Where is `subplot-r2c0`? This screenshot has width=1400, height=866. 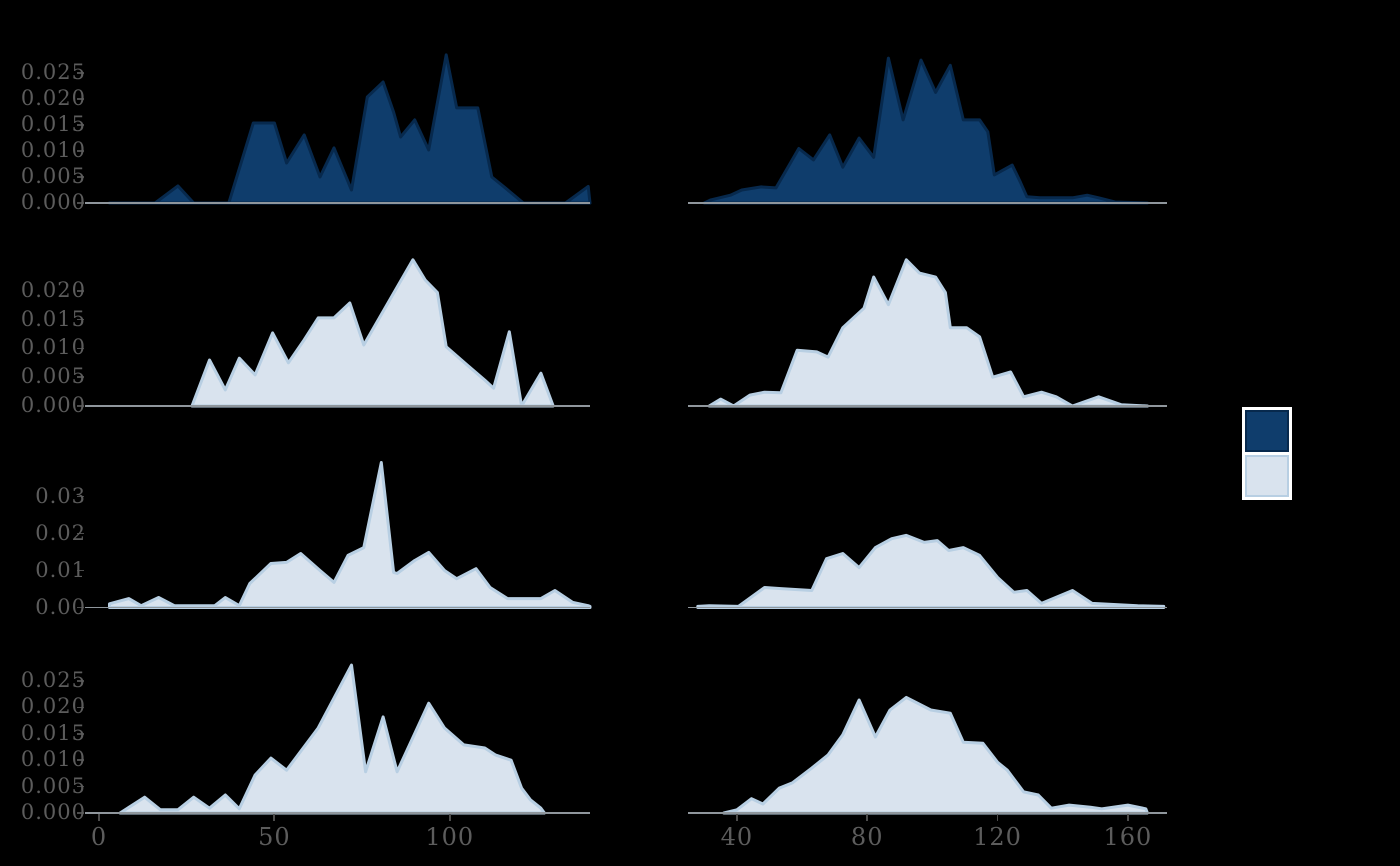 subplot-r2c0 is located at coordinates (350, 535).